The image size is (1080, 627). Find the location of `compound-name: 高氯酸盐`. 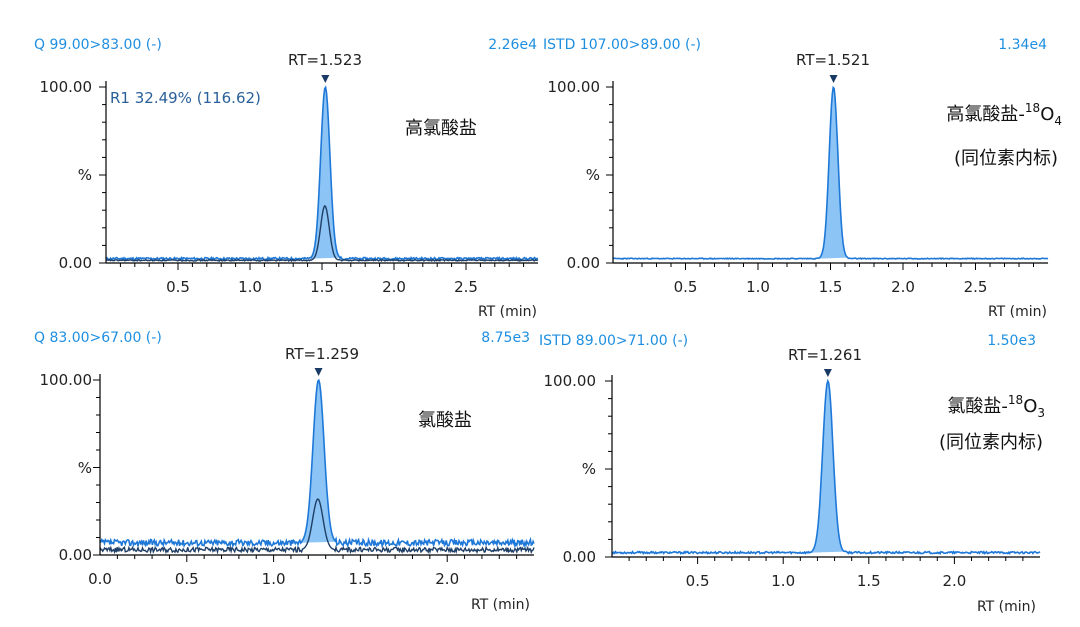

compound-name: 高氯酸盐 is located at coordinates (441, 128).